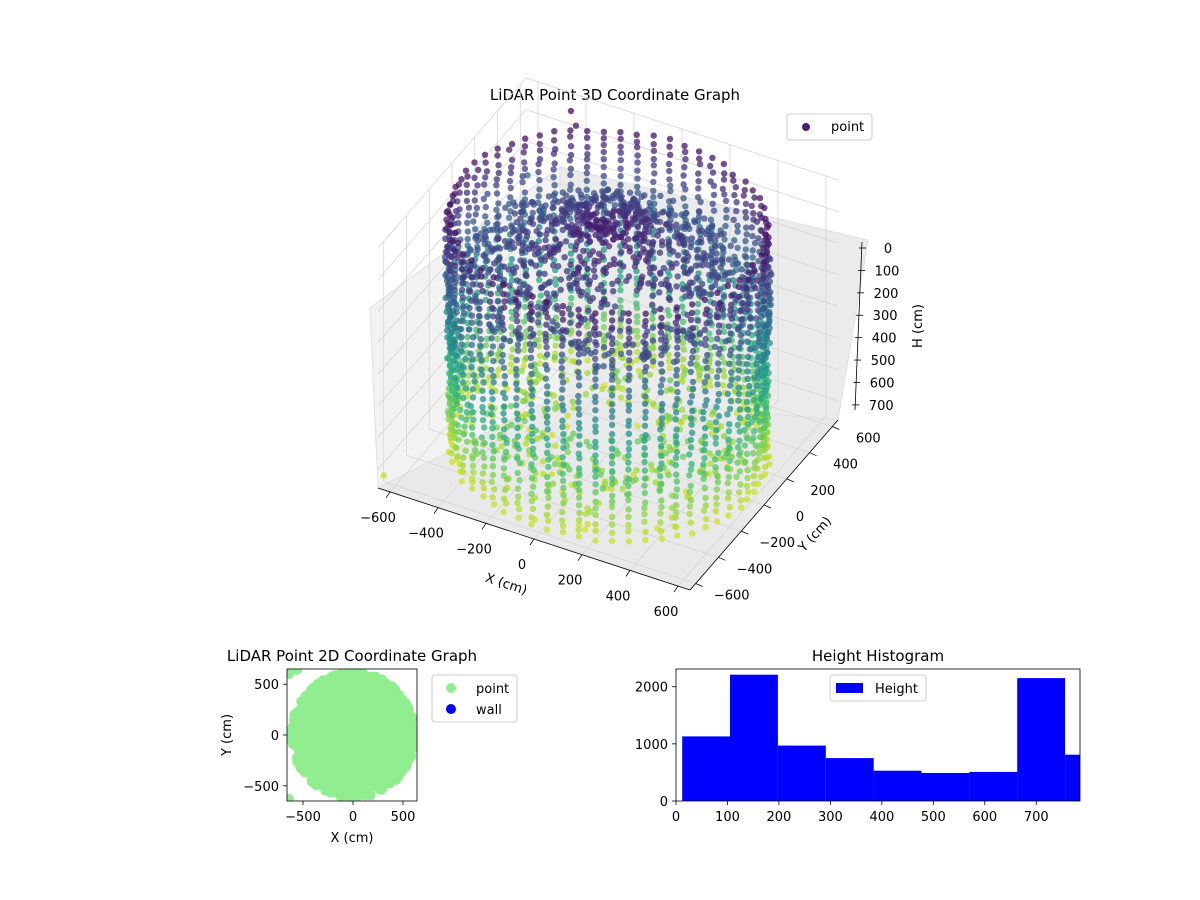 The image size is (1200, 900). Describe the element at coordinates (945, 787) in the screenshot. I see `histogram-bar` at that location.